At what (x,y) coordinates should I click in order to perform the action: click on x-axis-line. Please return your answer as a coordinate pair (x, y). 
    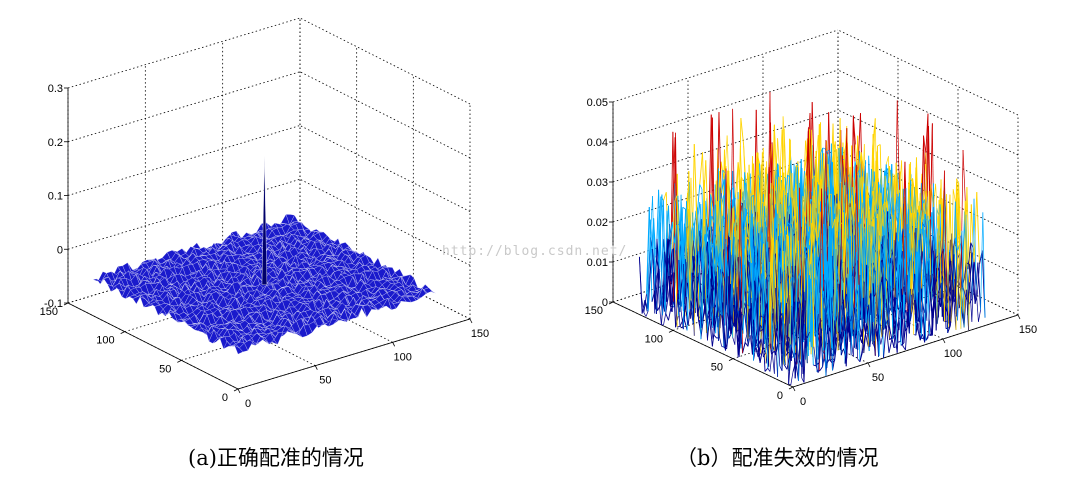
    Looking at the image, I should click on (905, 351).